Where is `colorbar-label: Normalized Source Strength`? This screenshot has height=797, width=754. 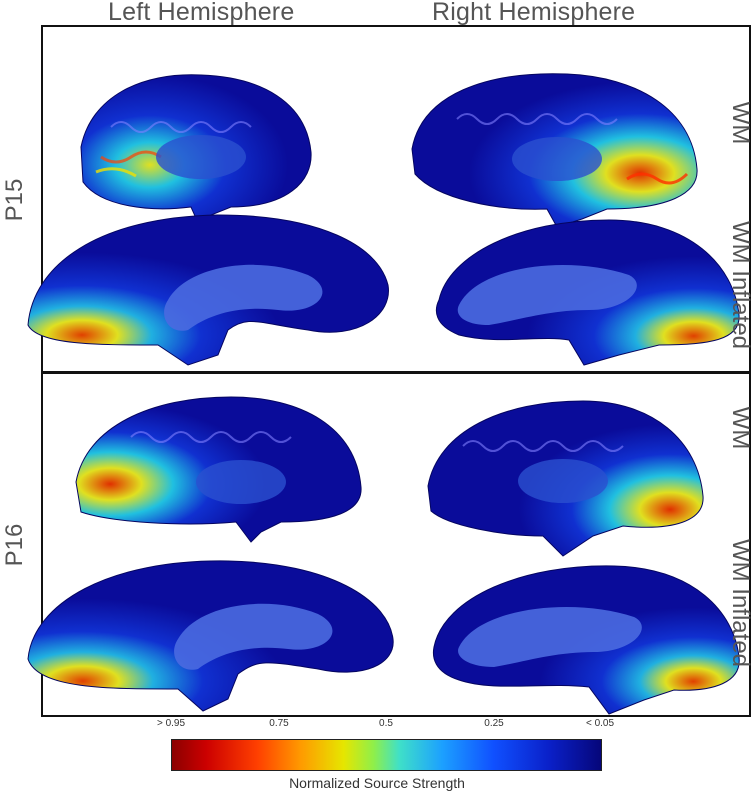 colorbar-label: Normalized Source Strength is located at coordinates (377, 783).